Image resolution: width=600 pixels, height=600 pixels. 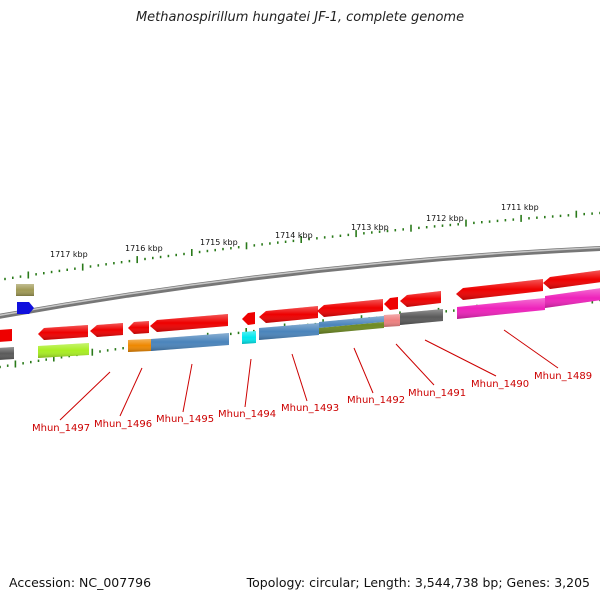 I want to click on gene-label-mhun-1490: Mhun_1490, so click(x=500, y=384).